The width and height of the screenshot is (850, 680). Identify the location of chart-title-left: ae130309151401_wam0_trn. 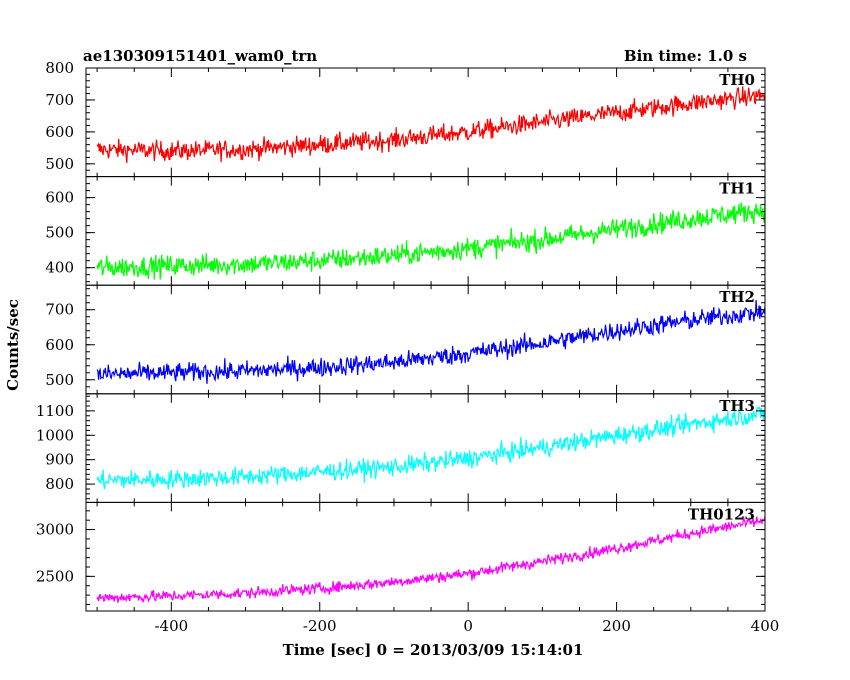
(200, 56).